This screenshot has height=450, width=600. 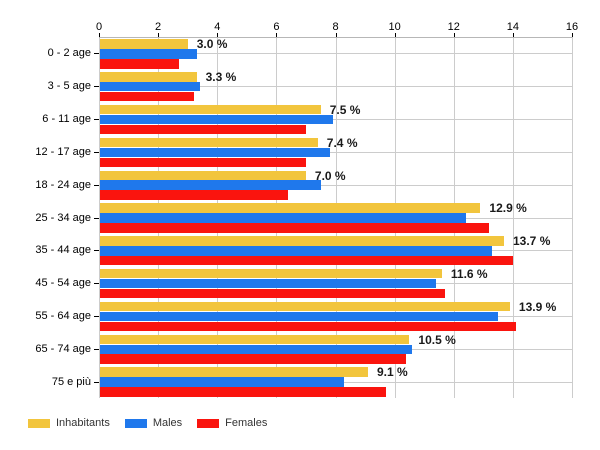 I want to click on bar-males-3-5age, so click(x=150, y=86).